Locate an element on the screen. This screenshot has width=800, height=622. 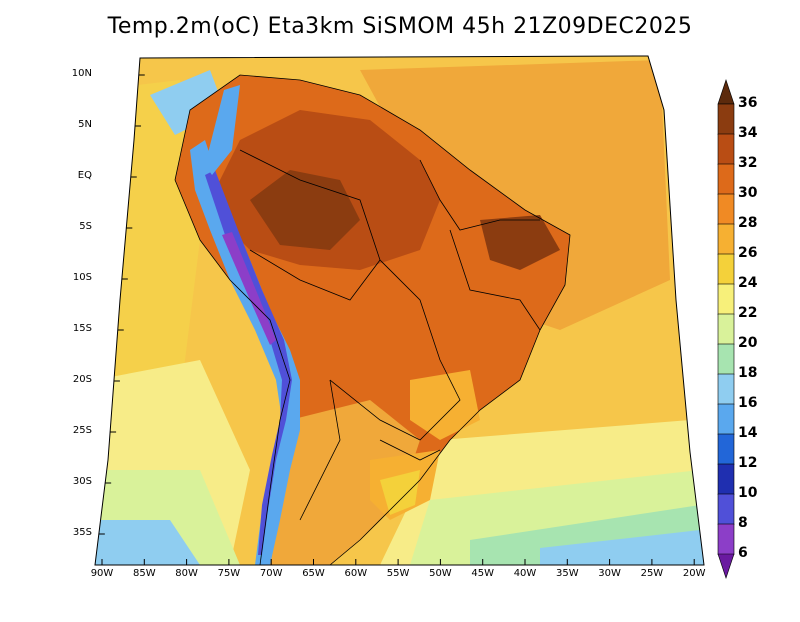
colombia-andes-strip is located at coordinates (222, 130).